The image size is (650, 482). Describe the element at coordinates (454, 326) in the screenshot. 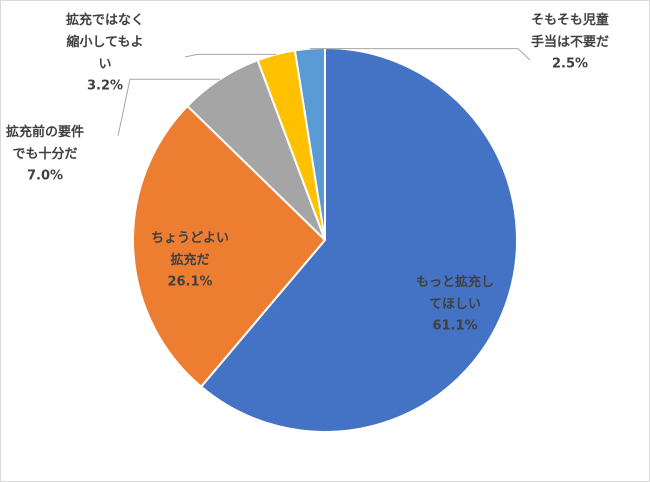

I see `value-label: 61.1%` at that location.